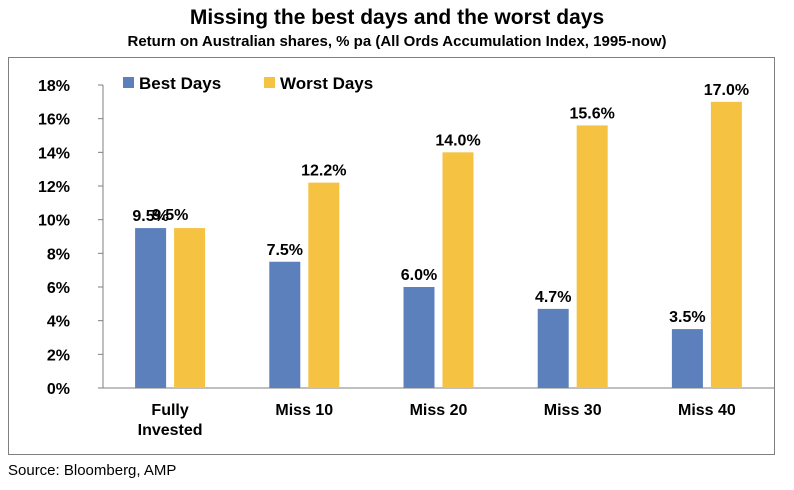  I want to click on data-label: 17.0%, so click(726, 90).